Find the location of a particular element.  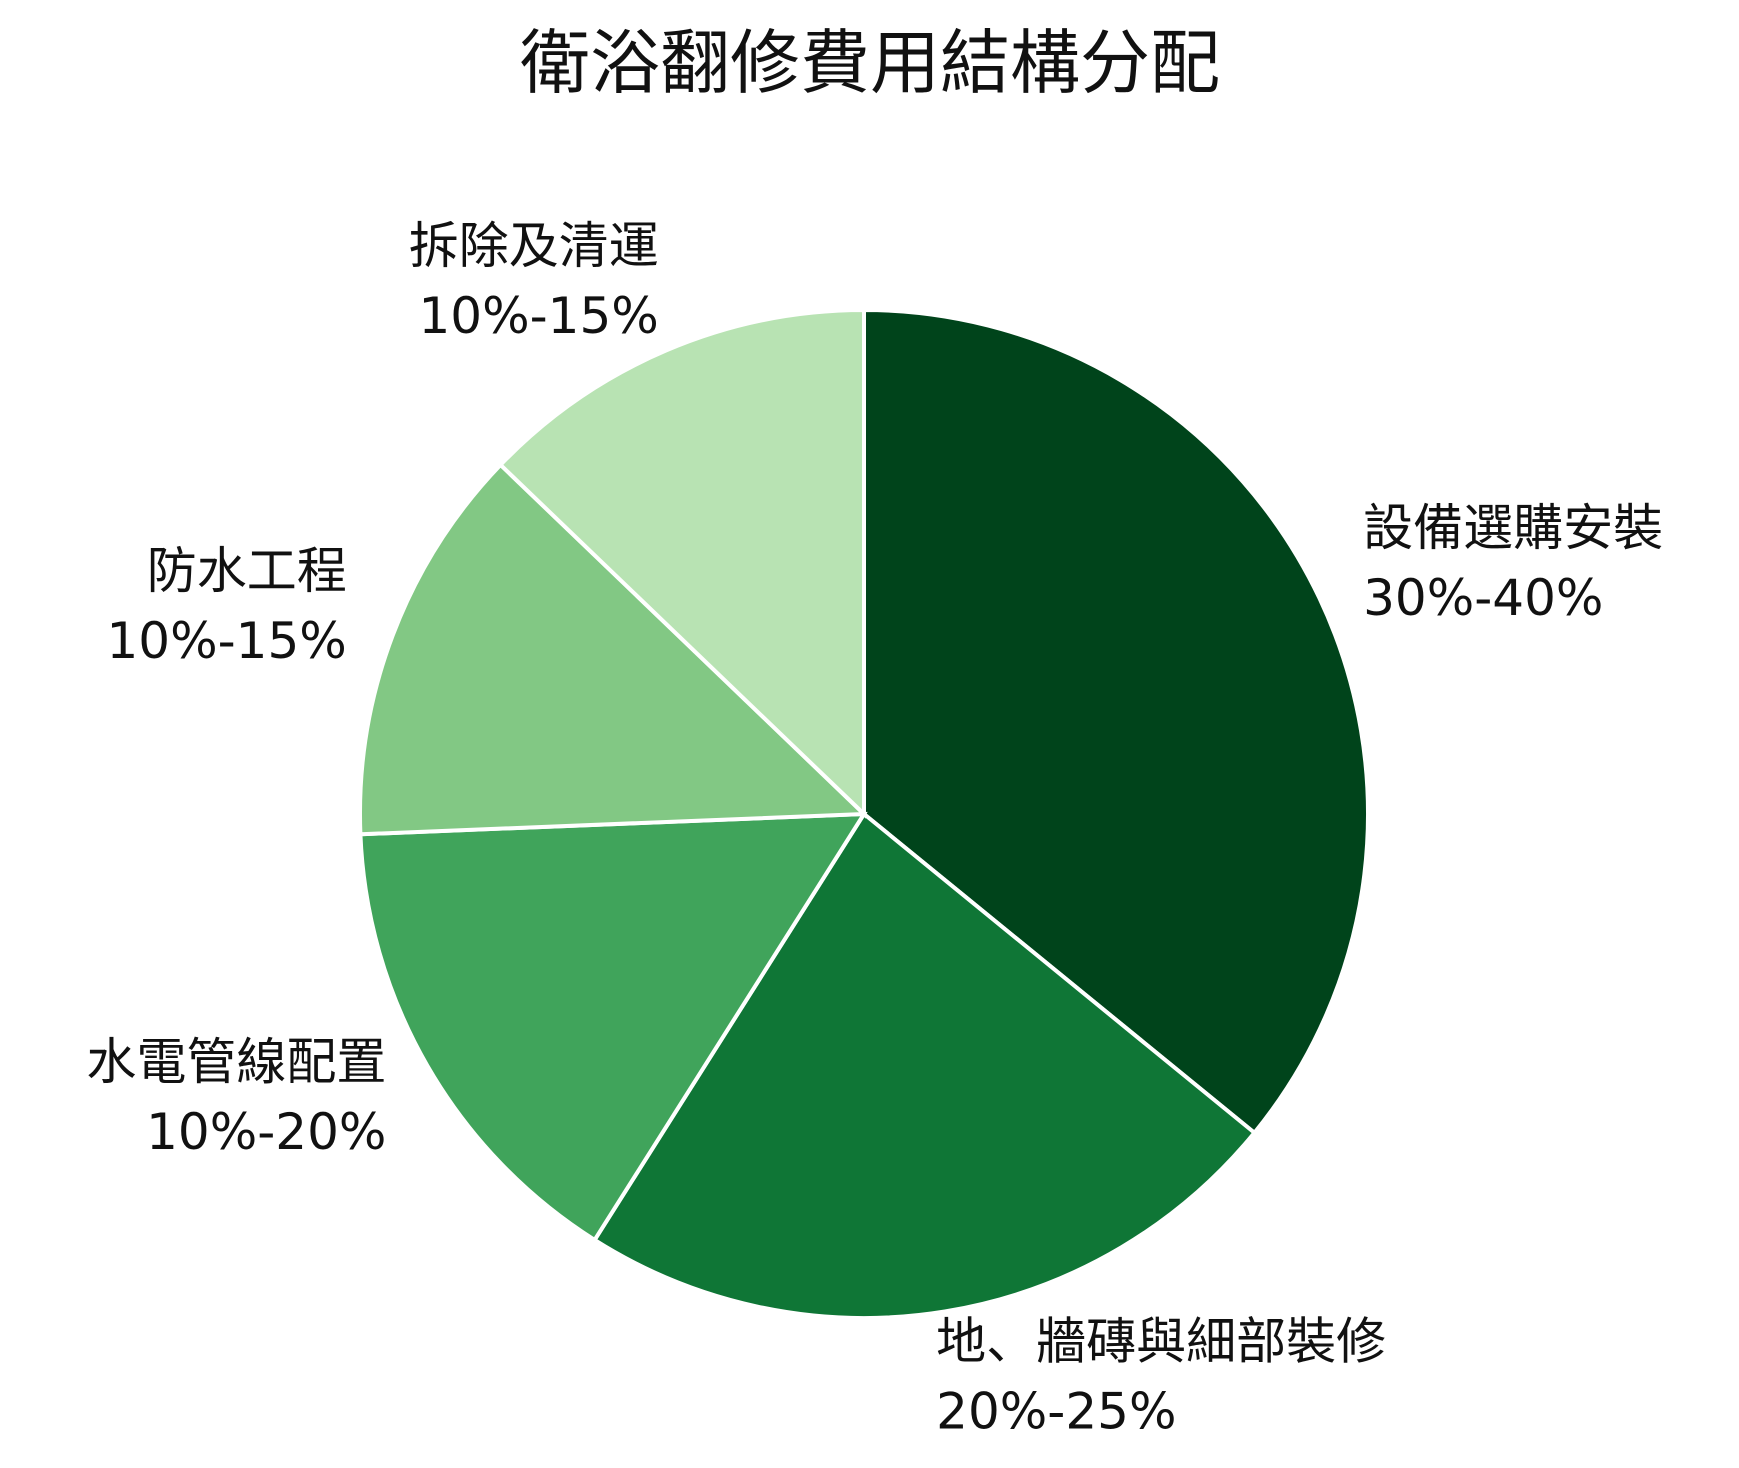

slice-value-label: 10%-20% is located at coordinates (266, 1132).